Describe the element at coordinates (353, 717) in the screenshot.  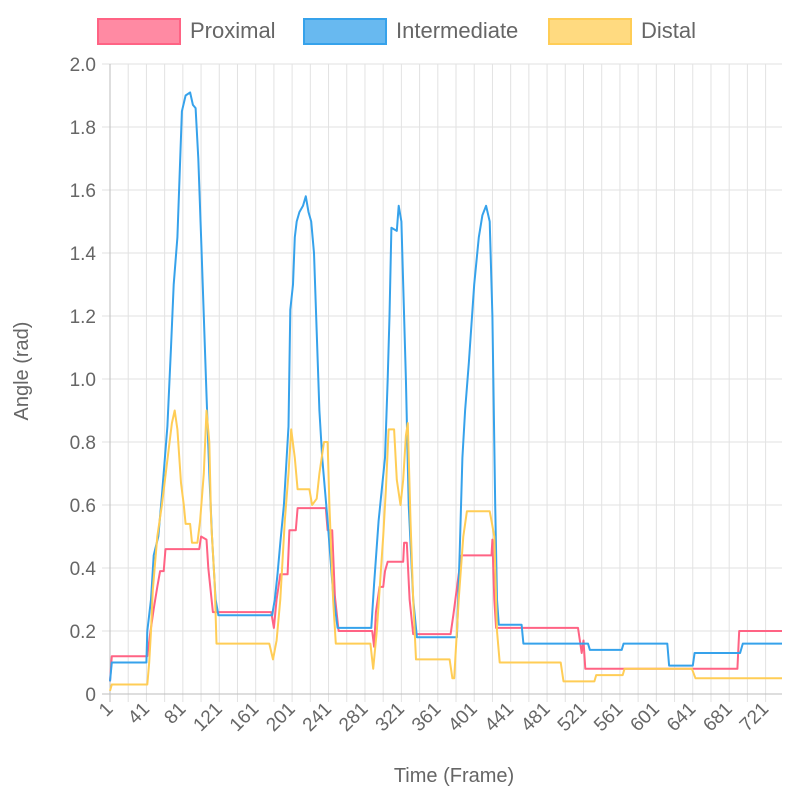
I see `x-tick-label: 281` at that location.